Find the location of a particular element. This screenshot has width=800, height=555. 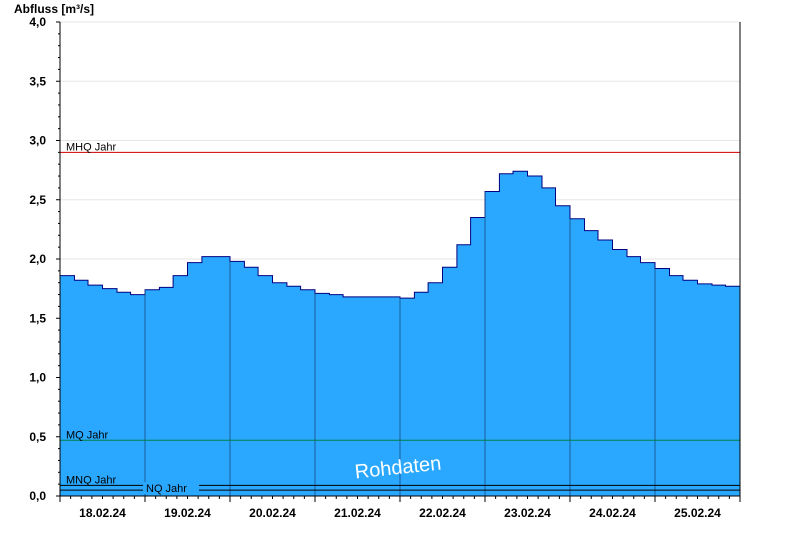

x-tick-label: 21.02.24 is located at coordinates (357, 513).